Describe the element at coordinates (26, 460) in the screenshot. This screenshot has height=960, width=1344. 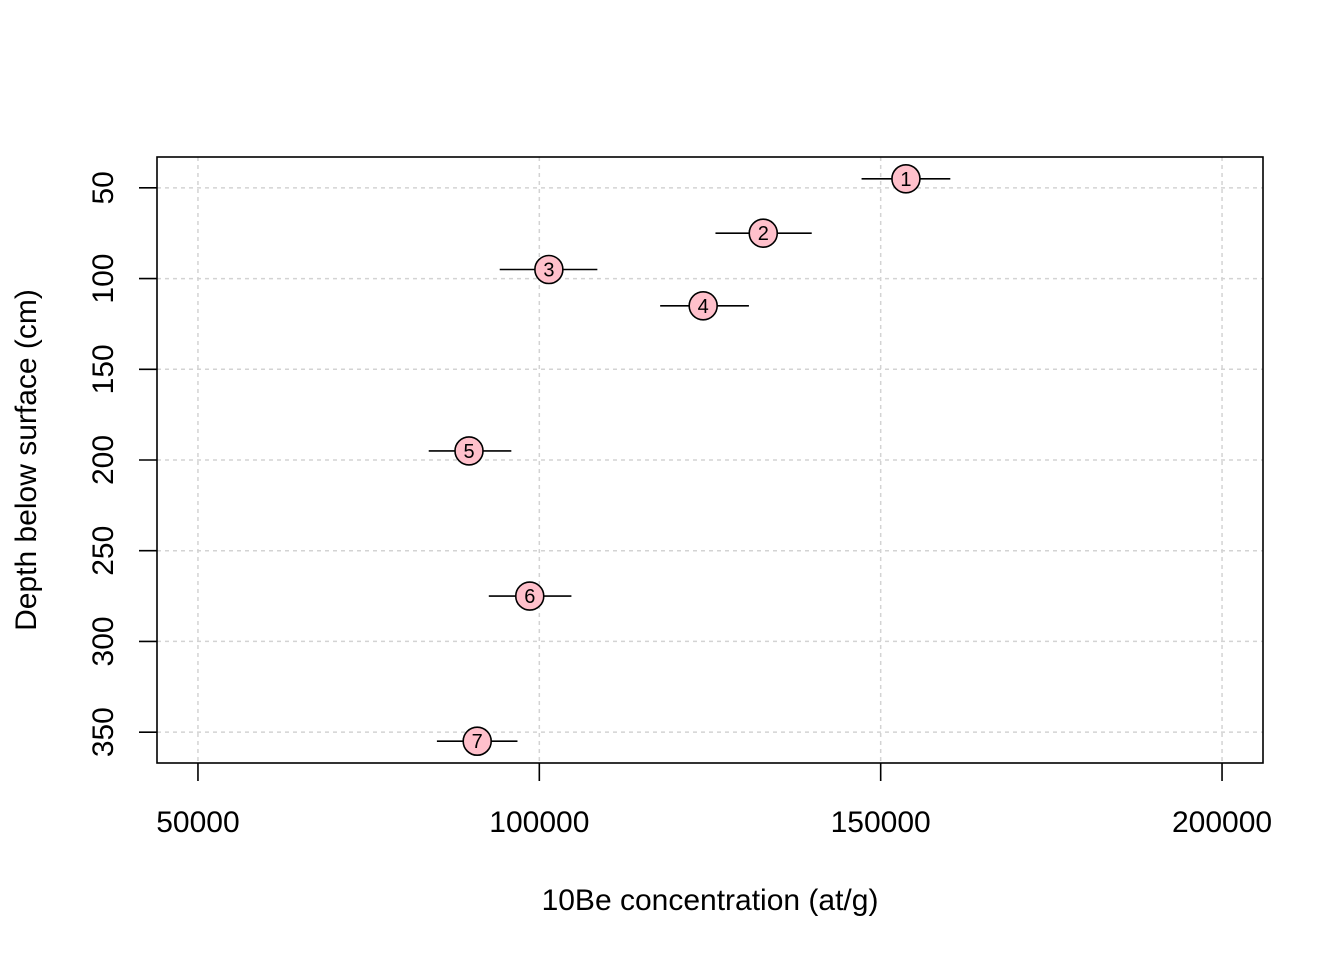
I see `y-axis-title: Depth below surface (cm)` at that location.